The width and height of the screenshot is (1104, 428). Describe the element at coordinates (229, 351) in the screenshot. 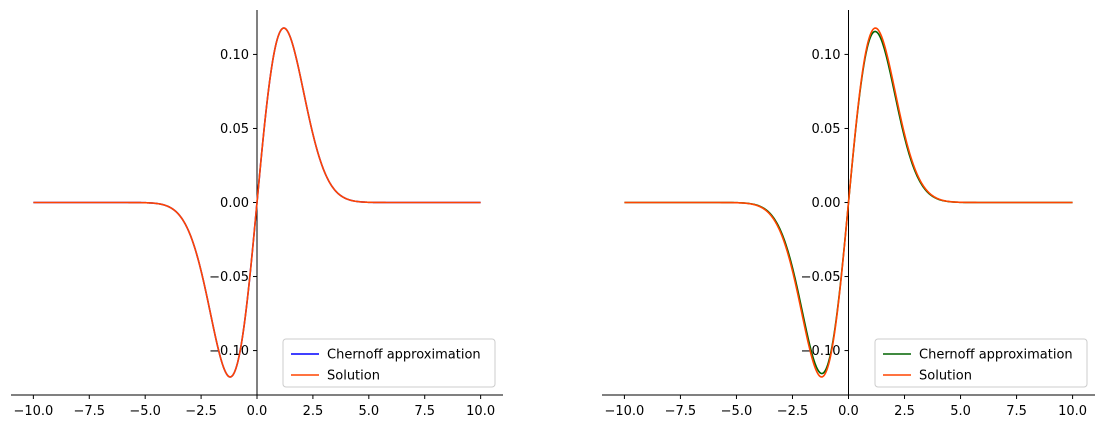

I see `left-y-tick-label: −0.10` at that location.